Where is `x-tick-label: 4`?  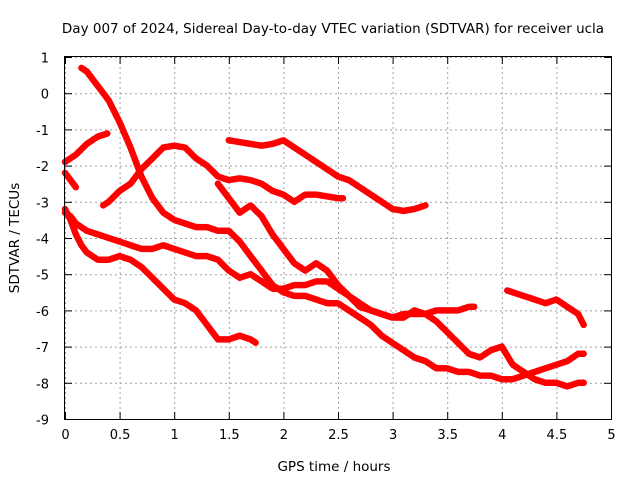 x-tick-label: 4 is located at coordinates (502, 435).